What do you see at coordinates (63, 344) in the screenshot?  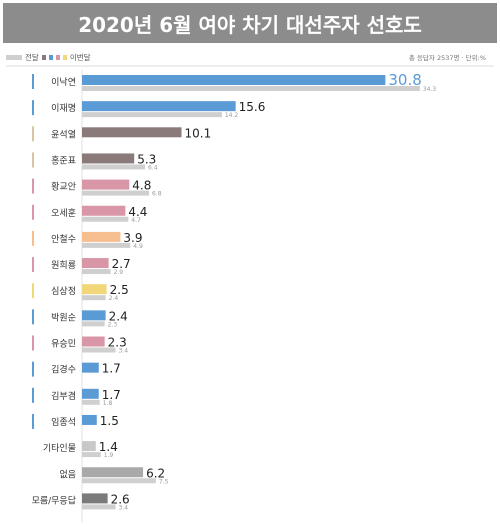 I see `category-label: 유승민` at bounding box center [63, 344].